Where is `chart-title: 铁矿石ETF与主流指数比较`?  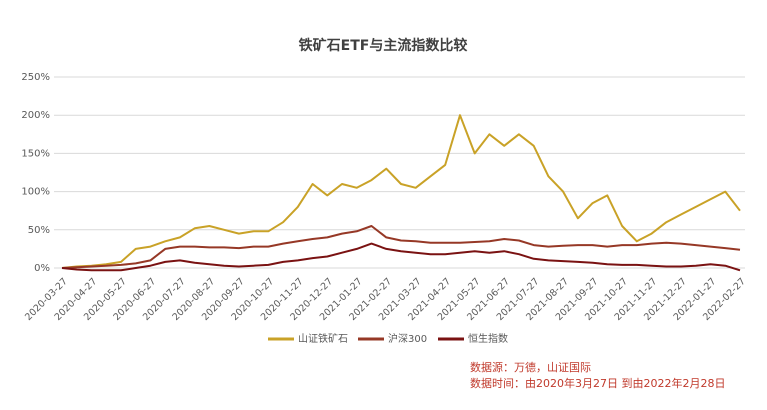 chart-title: 铁矿石ETF与主流指数比较 is located at coordinates (383, 45).